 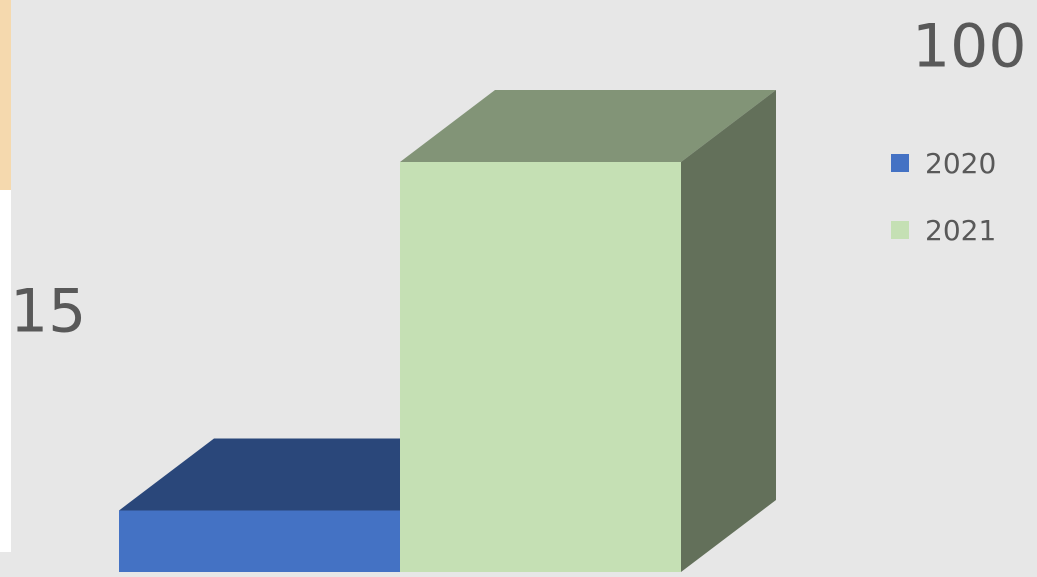 I want to click on side-panel, so click(x=5, y=276).